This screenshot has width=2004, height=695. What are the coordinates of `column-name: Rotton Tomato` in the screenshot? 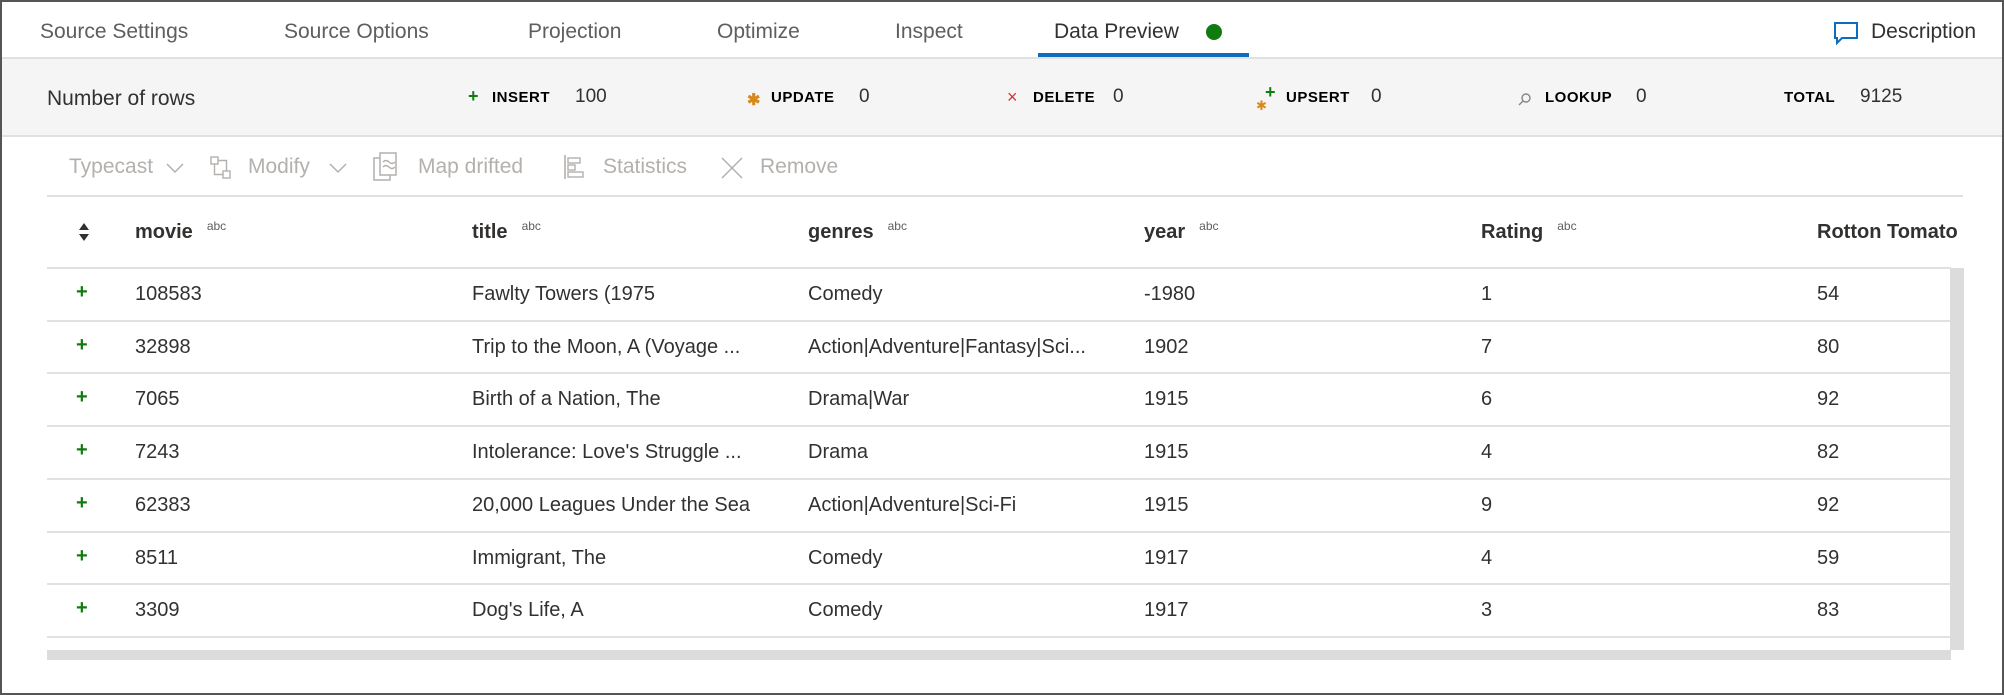 It's located at (1887, 232).